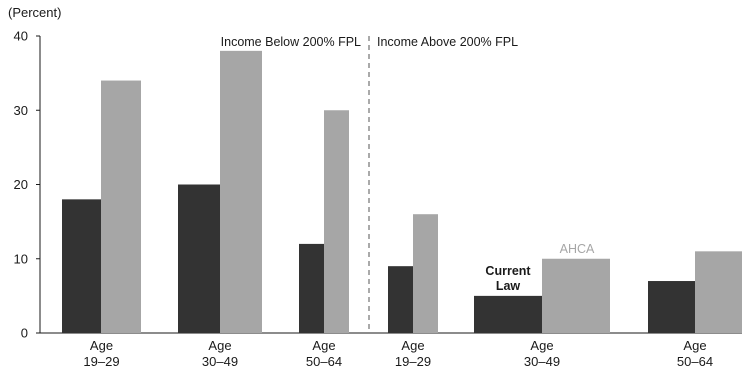 Image resolution: width=742 pixels, height=373 pixels. Describe the element at coordinates (21, 110) in the screenshot. I see `y-tick-label: 30` at that location.